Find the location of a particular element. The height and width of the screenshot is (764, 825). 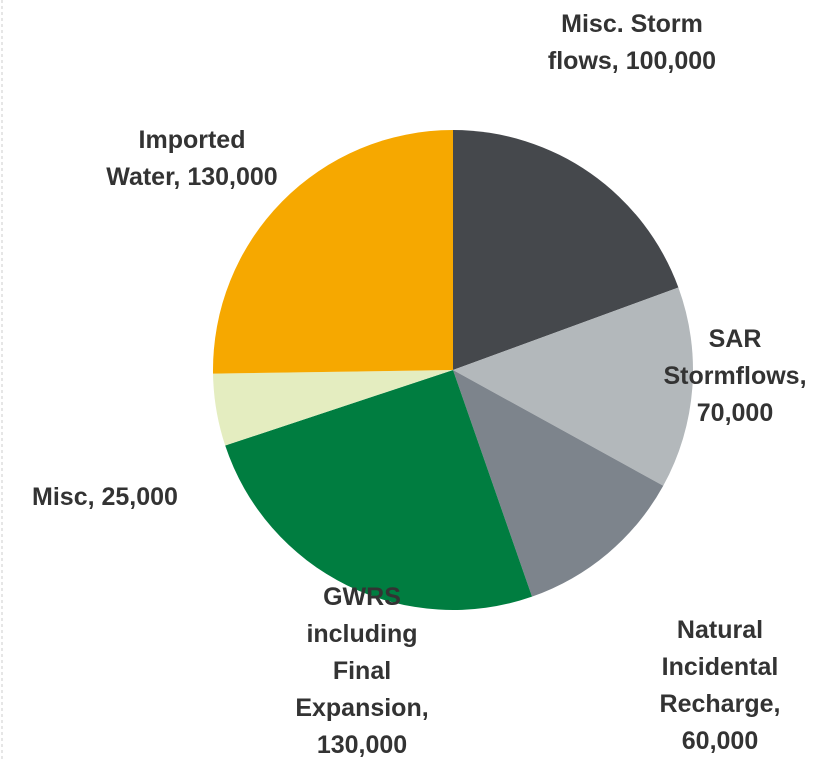

slice-label: Natural Incidental Recharge, 60,000 is located at coordinates (720, 686).